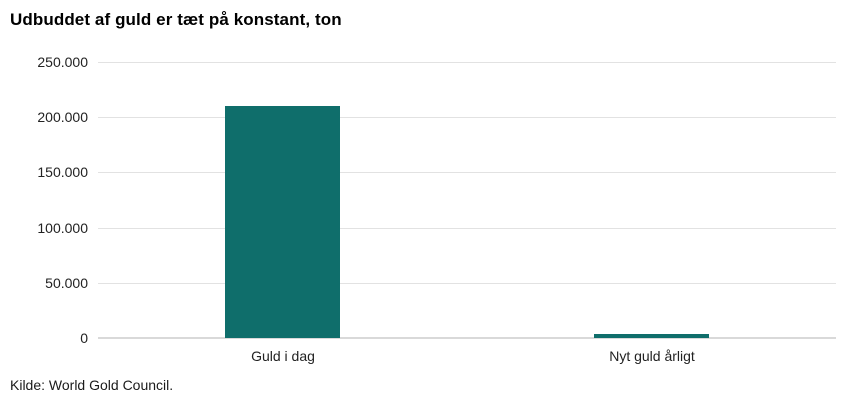  I want to click on y-tick-label: 0, so click(84, 338).